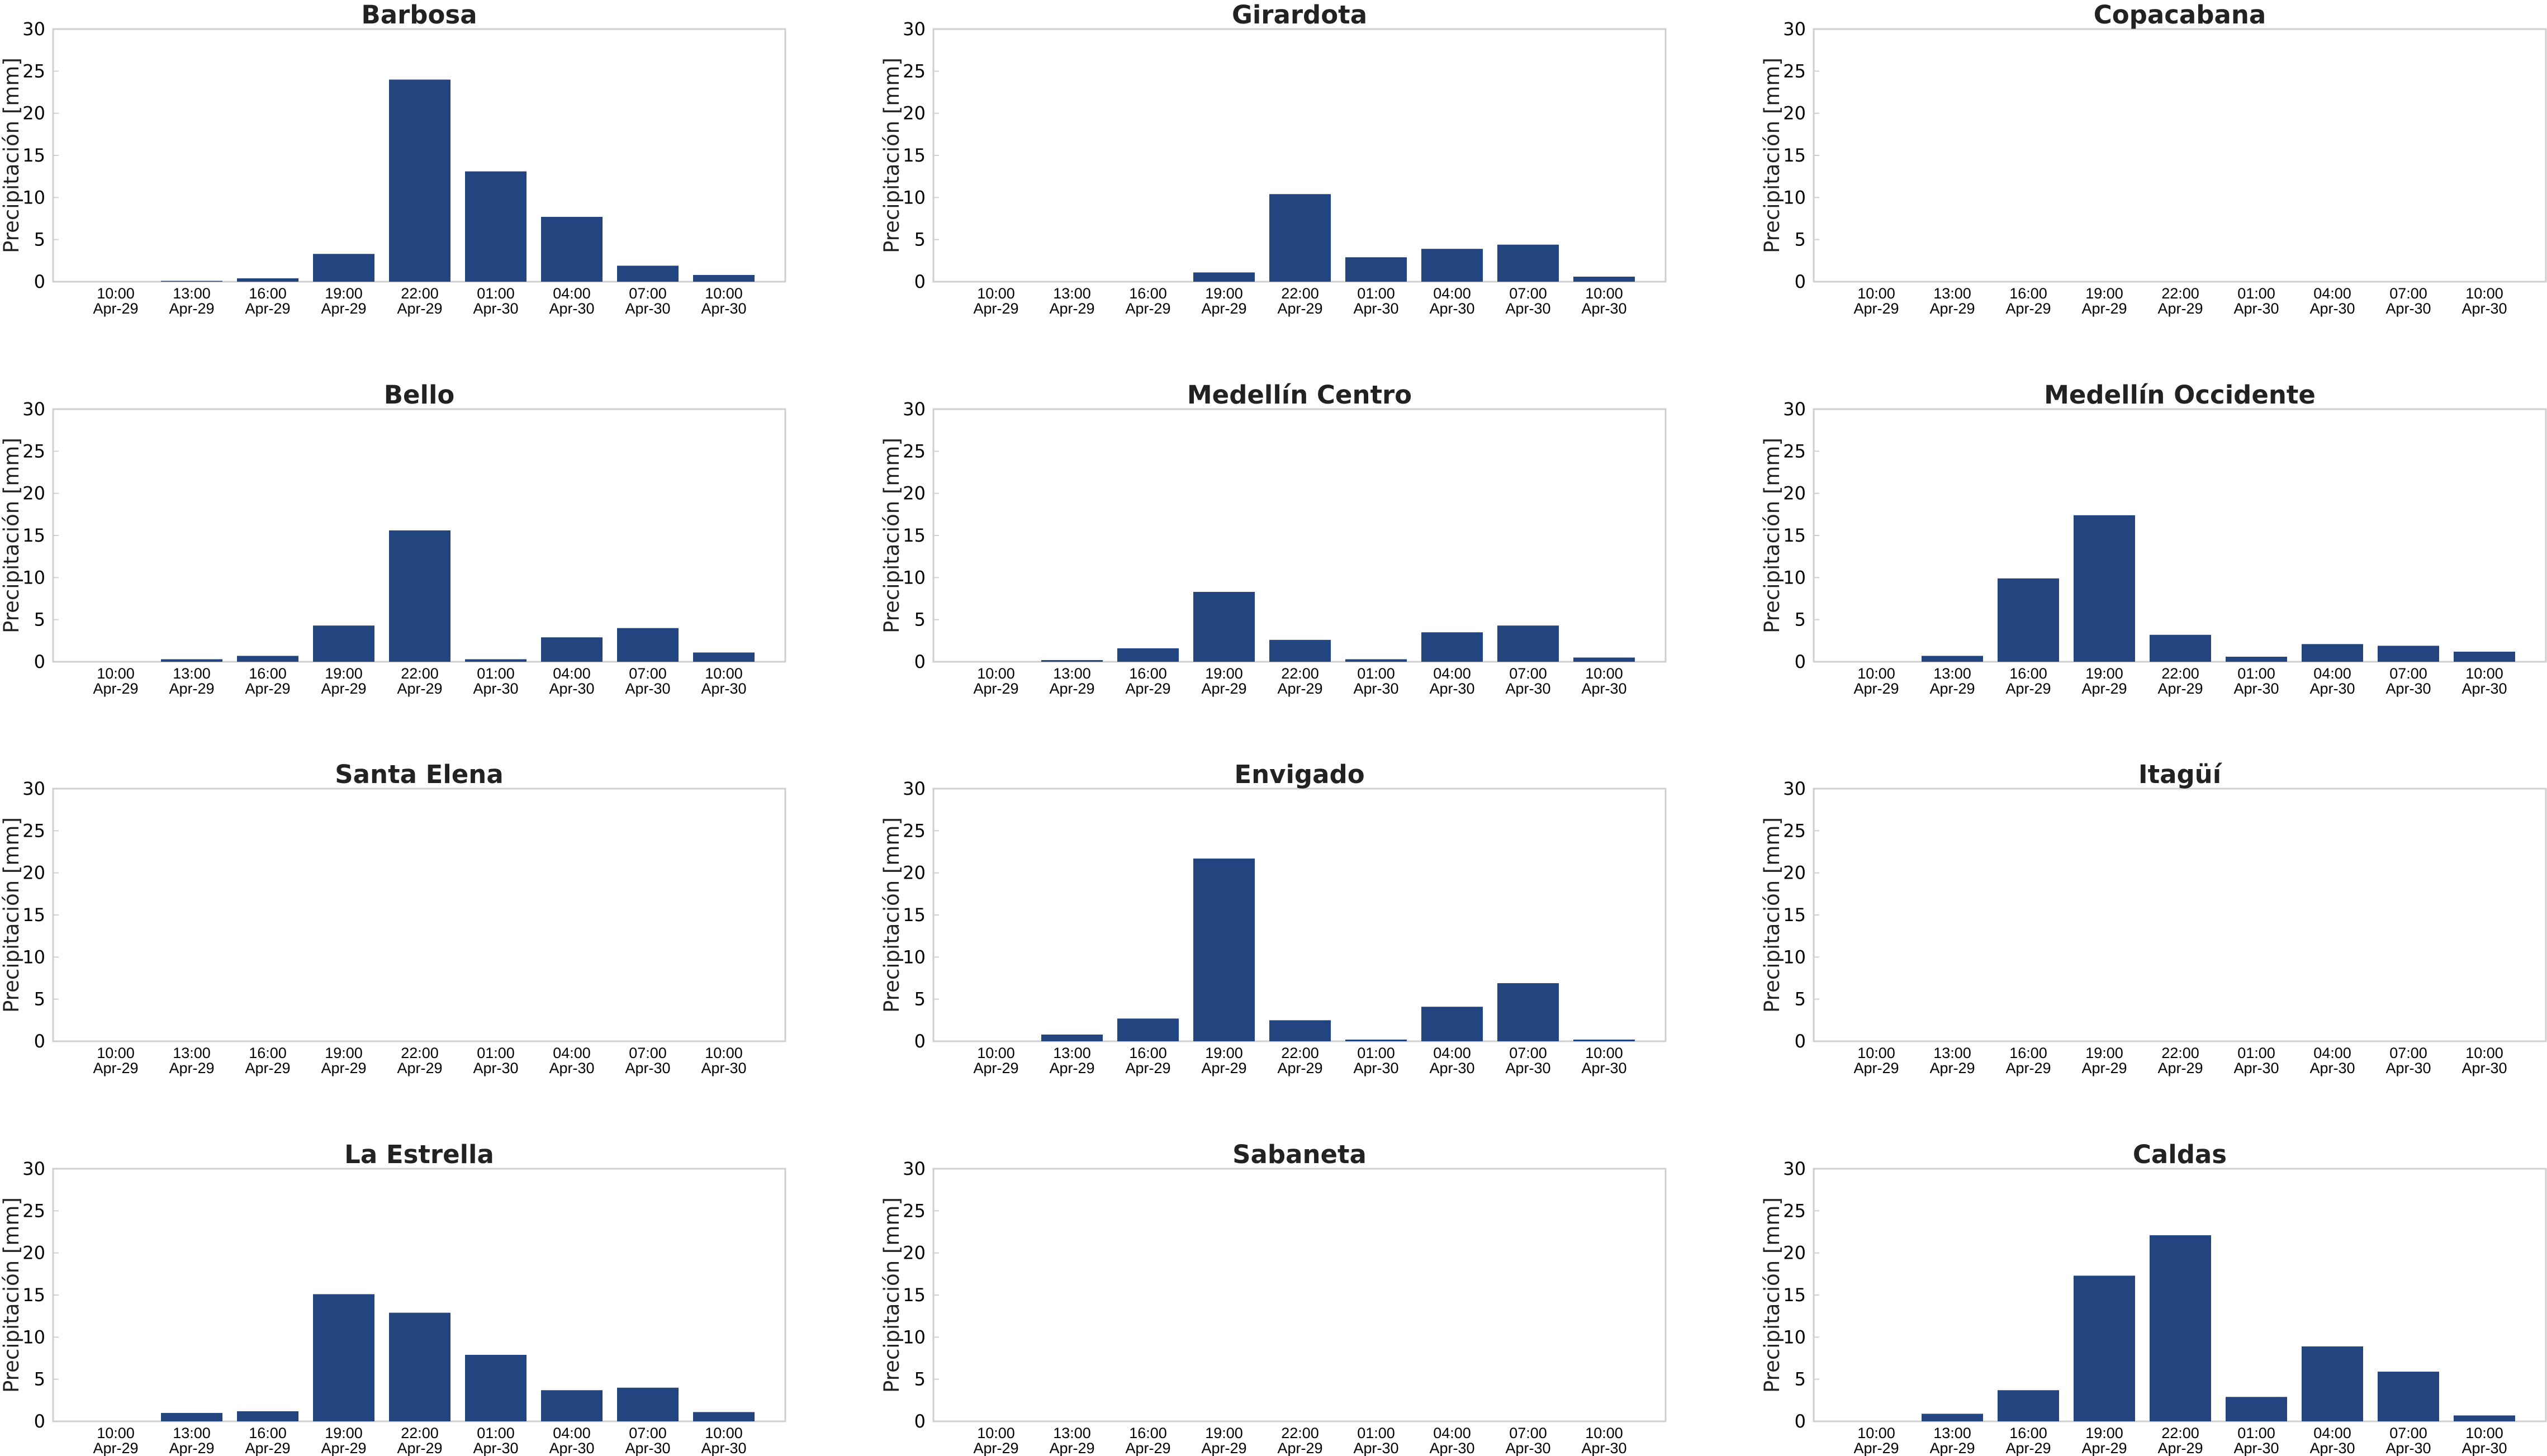 The height and width of the screenshot is (1456, 2547). Describe the element at coordinates (419, 15) in the screenshot. I see `chart-title: Barbosa` at that location.